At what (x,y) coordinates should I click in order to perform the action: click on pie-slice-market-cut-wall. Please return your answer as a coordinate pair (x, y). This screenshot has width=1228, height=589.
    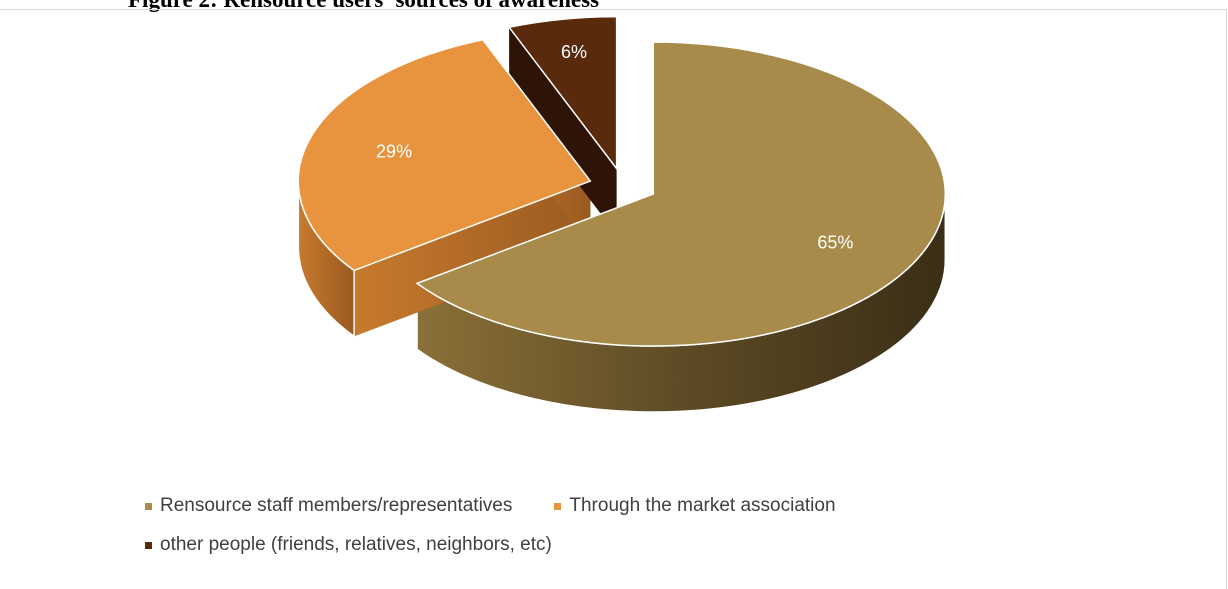
    Looking at the image, I should click on (472, 259).